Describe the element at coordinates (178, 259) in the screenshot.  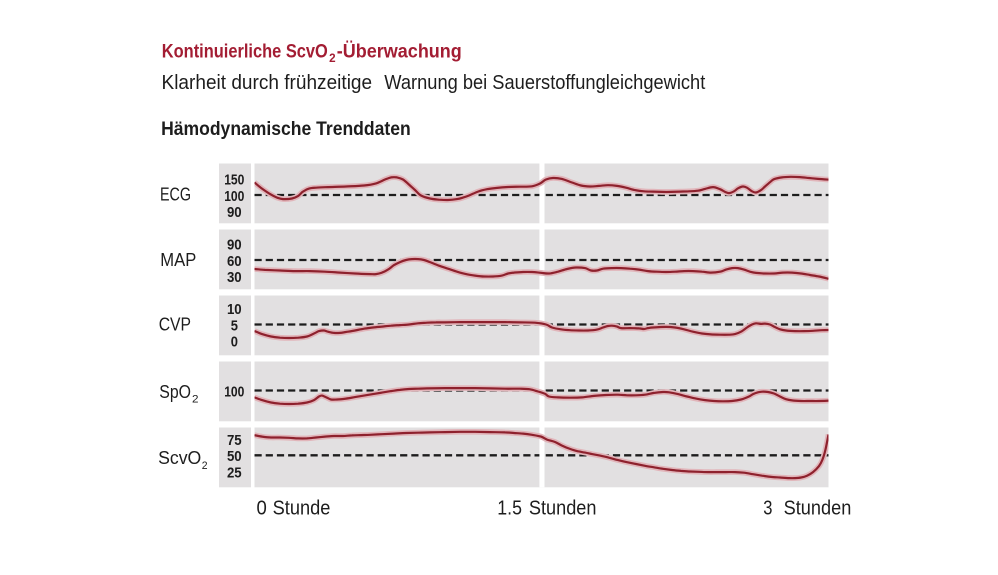
I see `svg-text: MAP` at that location.